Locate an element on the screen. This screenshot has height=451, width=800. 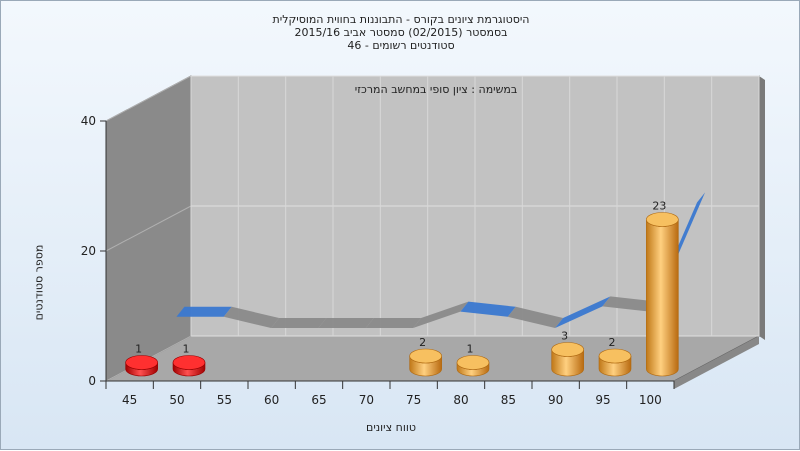
back-wall-edge is located at coordinates (762, 208).